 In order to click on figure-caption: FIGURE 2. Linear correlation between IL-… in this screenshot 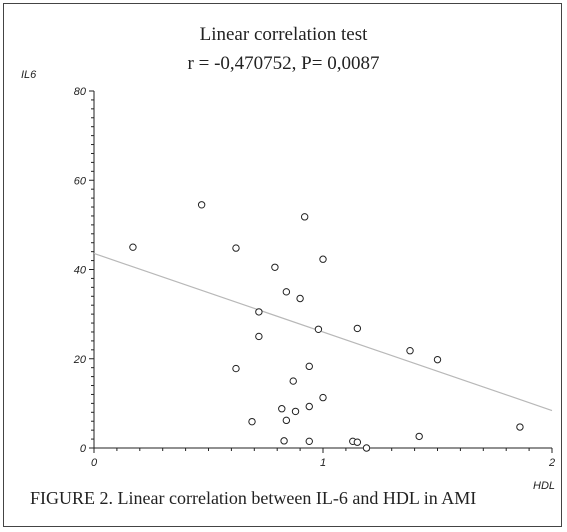, I will do `click(253, 498)`.